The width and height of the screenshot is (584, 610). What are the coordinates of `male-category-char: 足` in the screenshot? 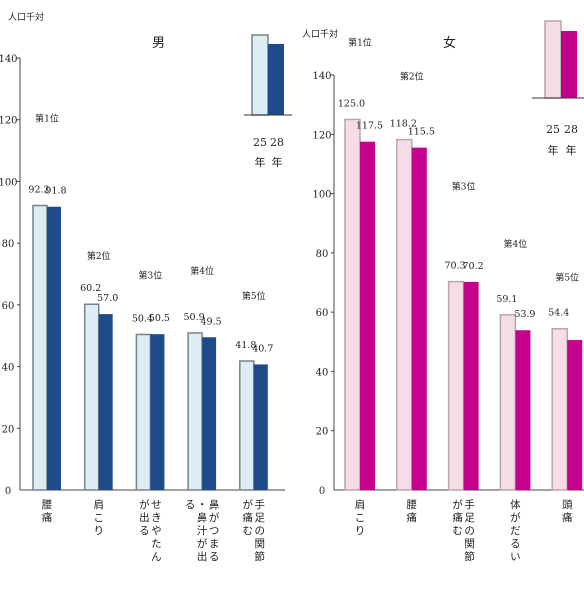 It's located at (260, 518).